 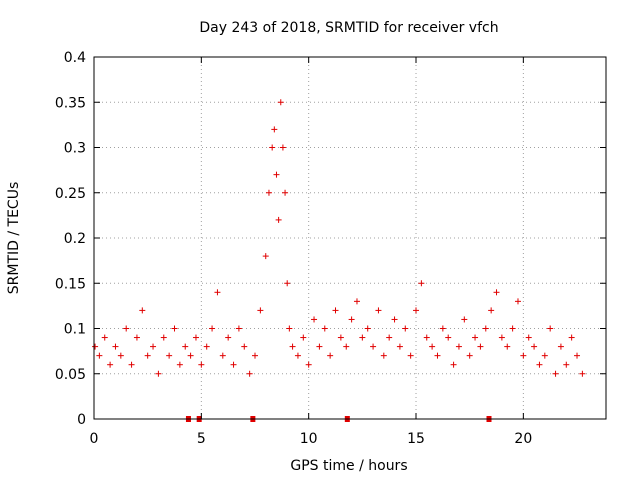 What do you see at coordinates (70, 375) in the screenshot?
I see `y-tick-label: 0.05` at bounding box center [70, 375].